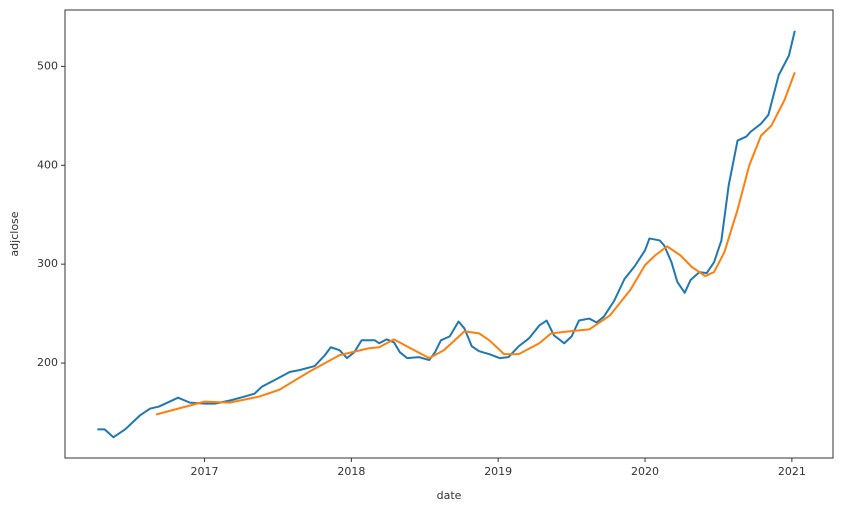 The height and width of the screenshot is (505, 843). I want to click on y-tick-label: 200, so click(47, 362).